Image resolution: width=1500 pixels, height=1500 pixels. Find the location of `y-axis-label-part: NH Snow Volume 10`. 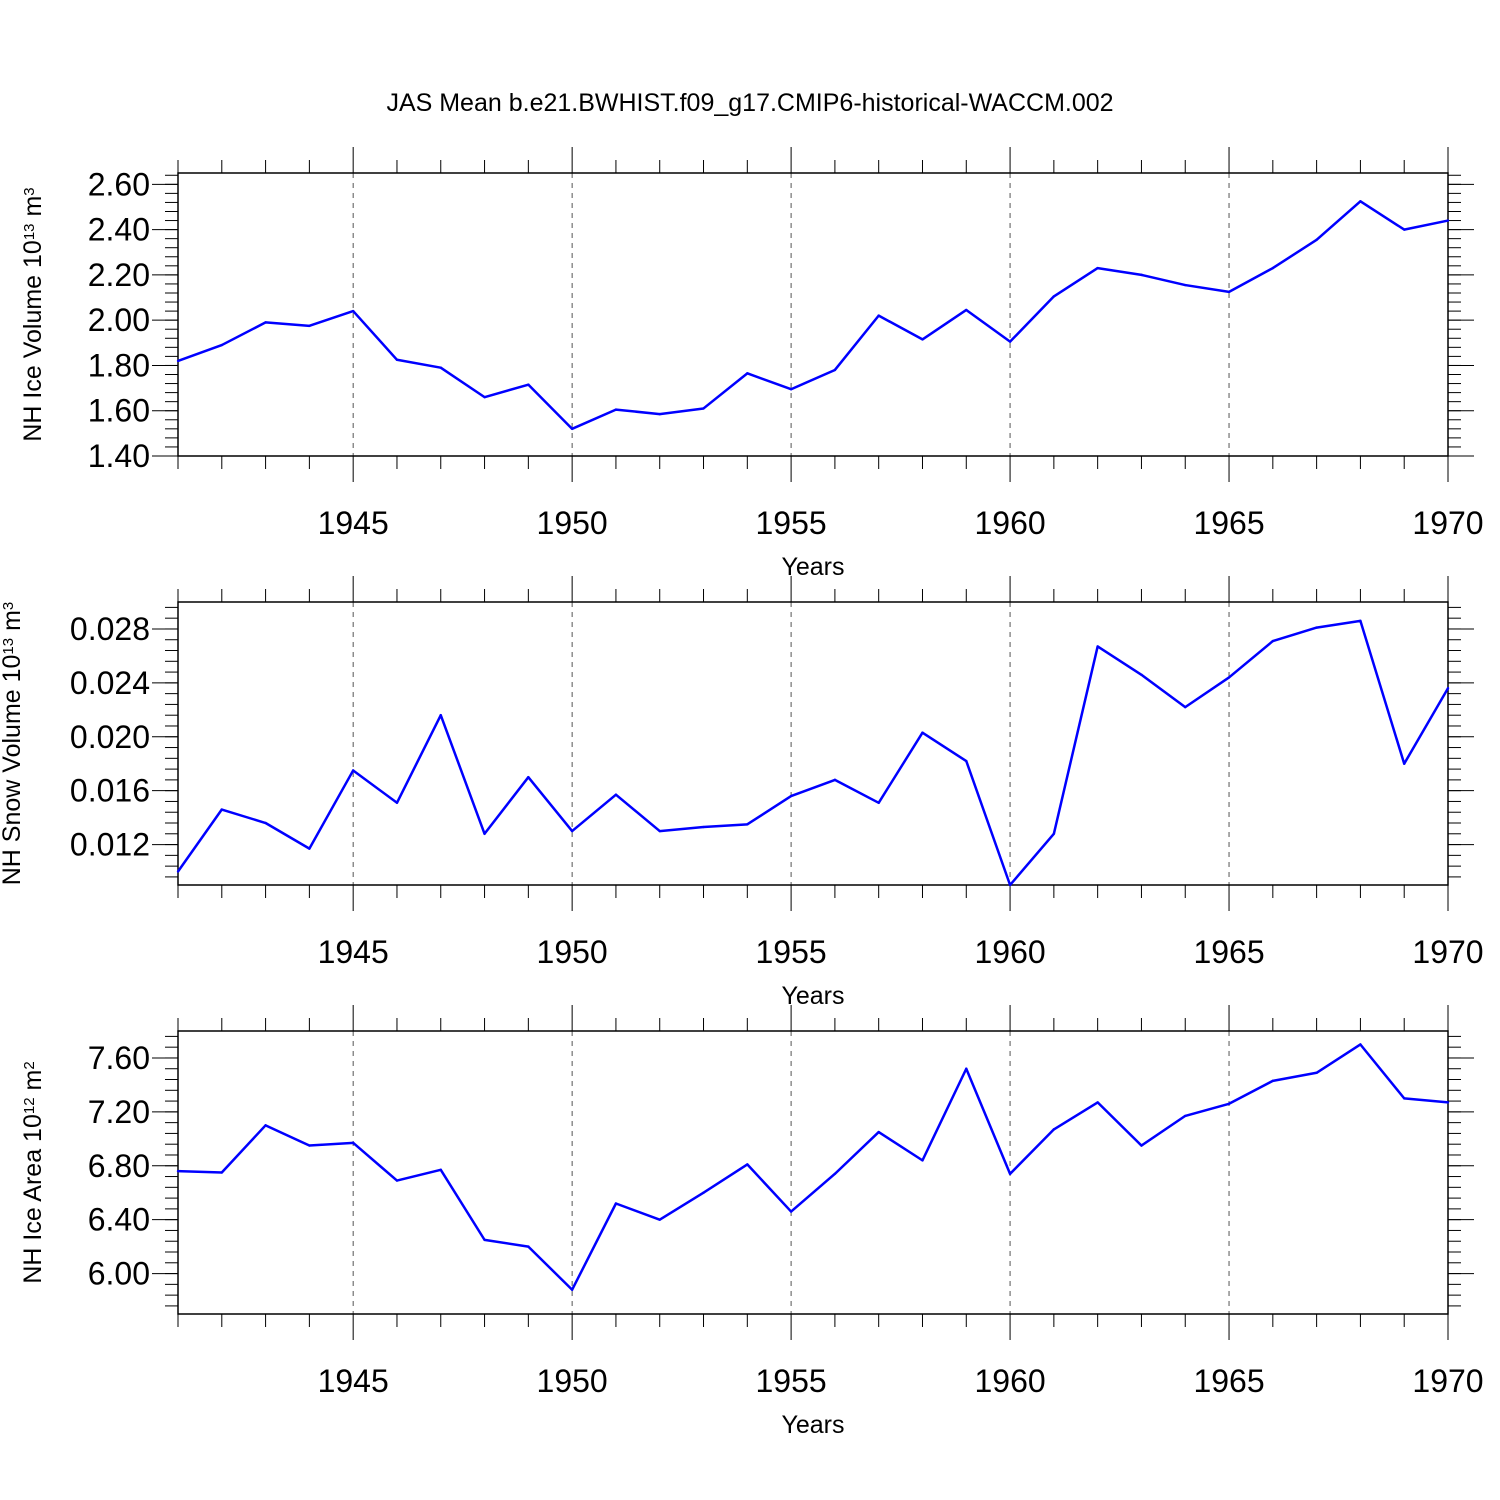

y-axis-label-part: NH Snow Volume 10 is located at coordinates (13, 770).